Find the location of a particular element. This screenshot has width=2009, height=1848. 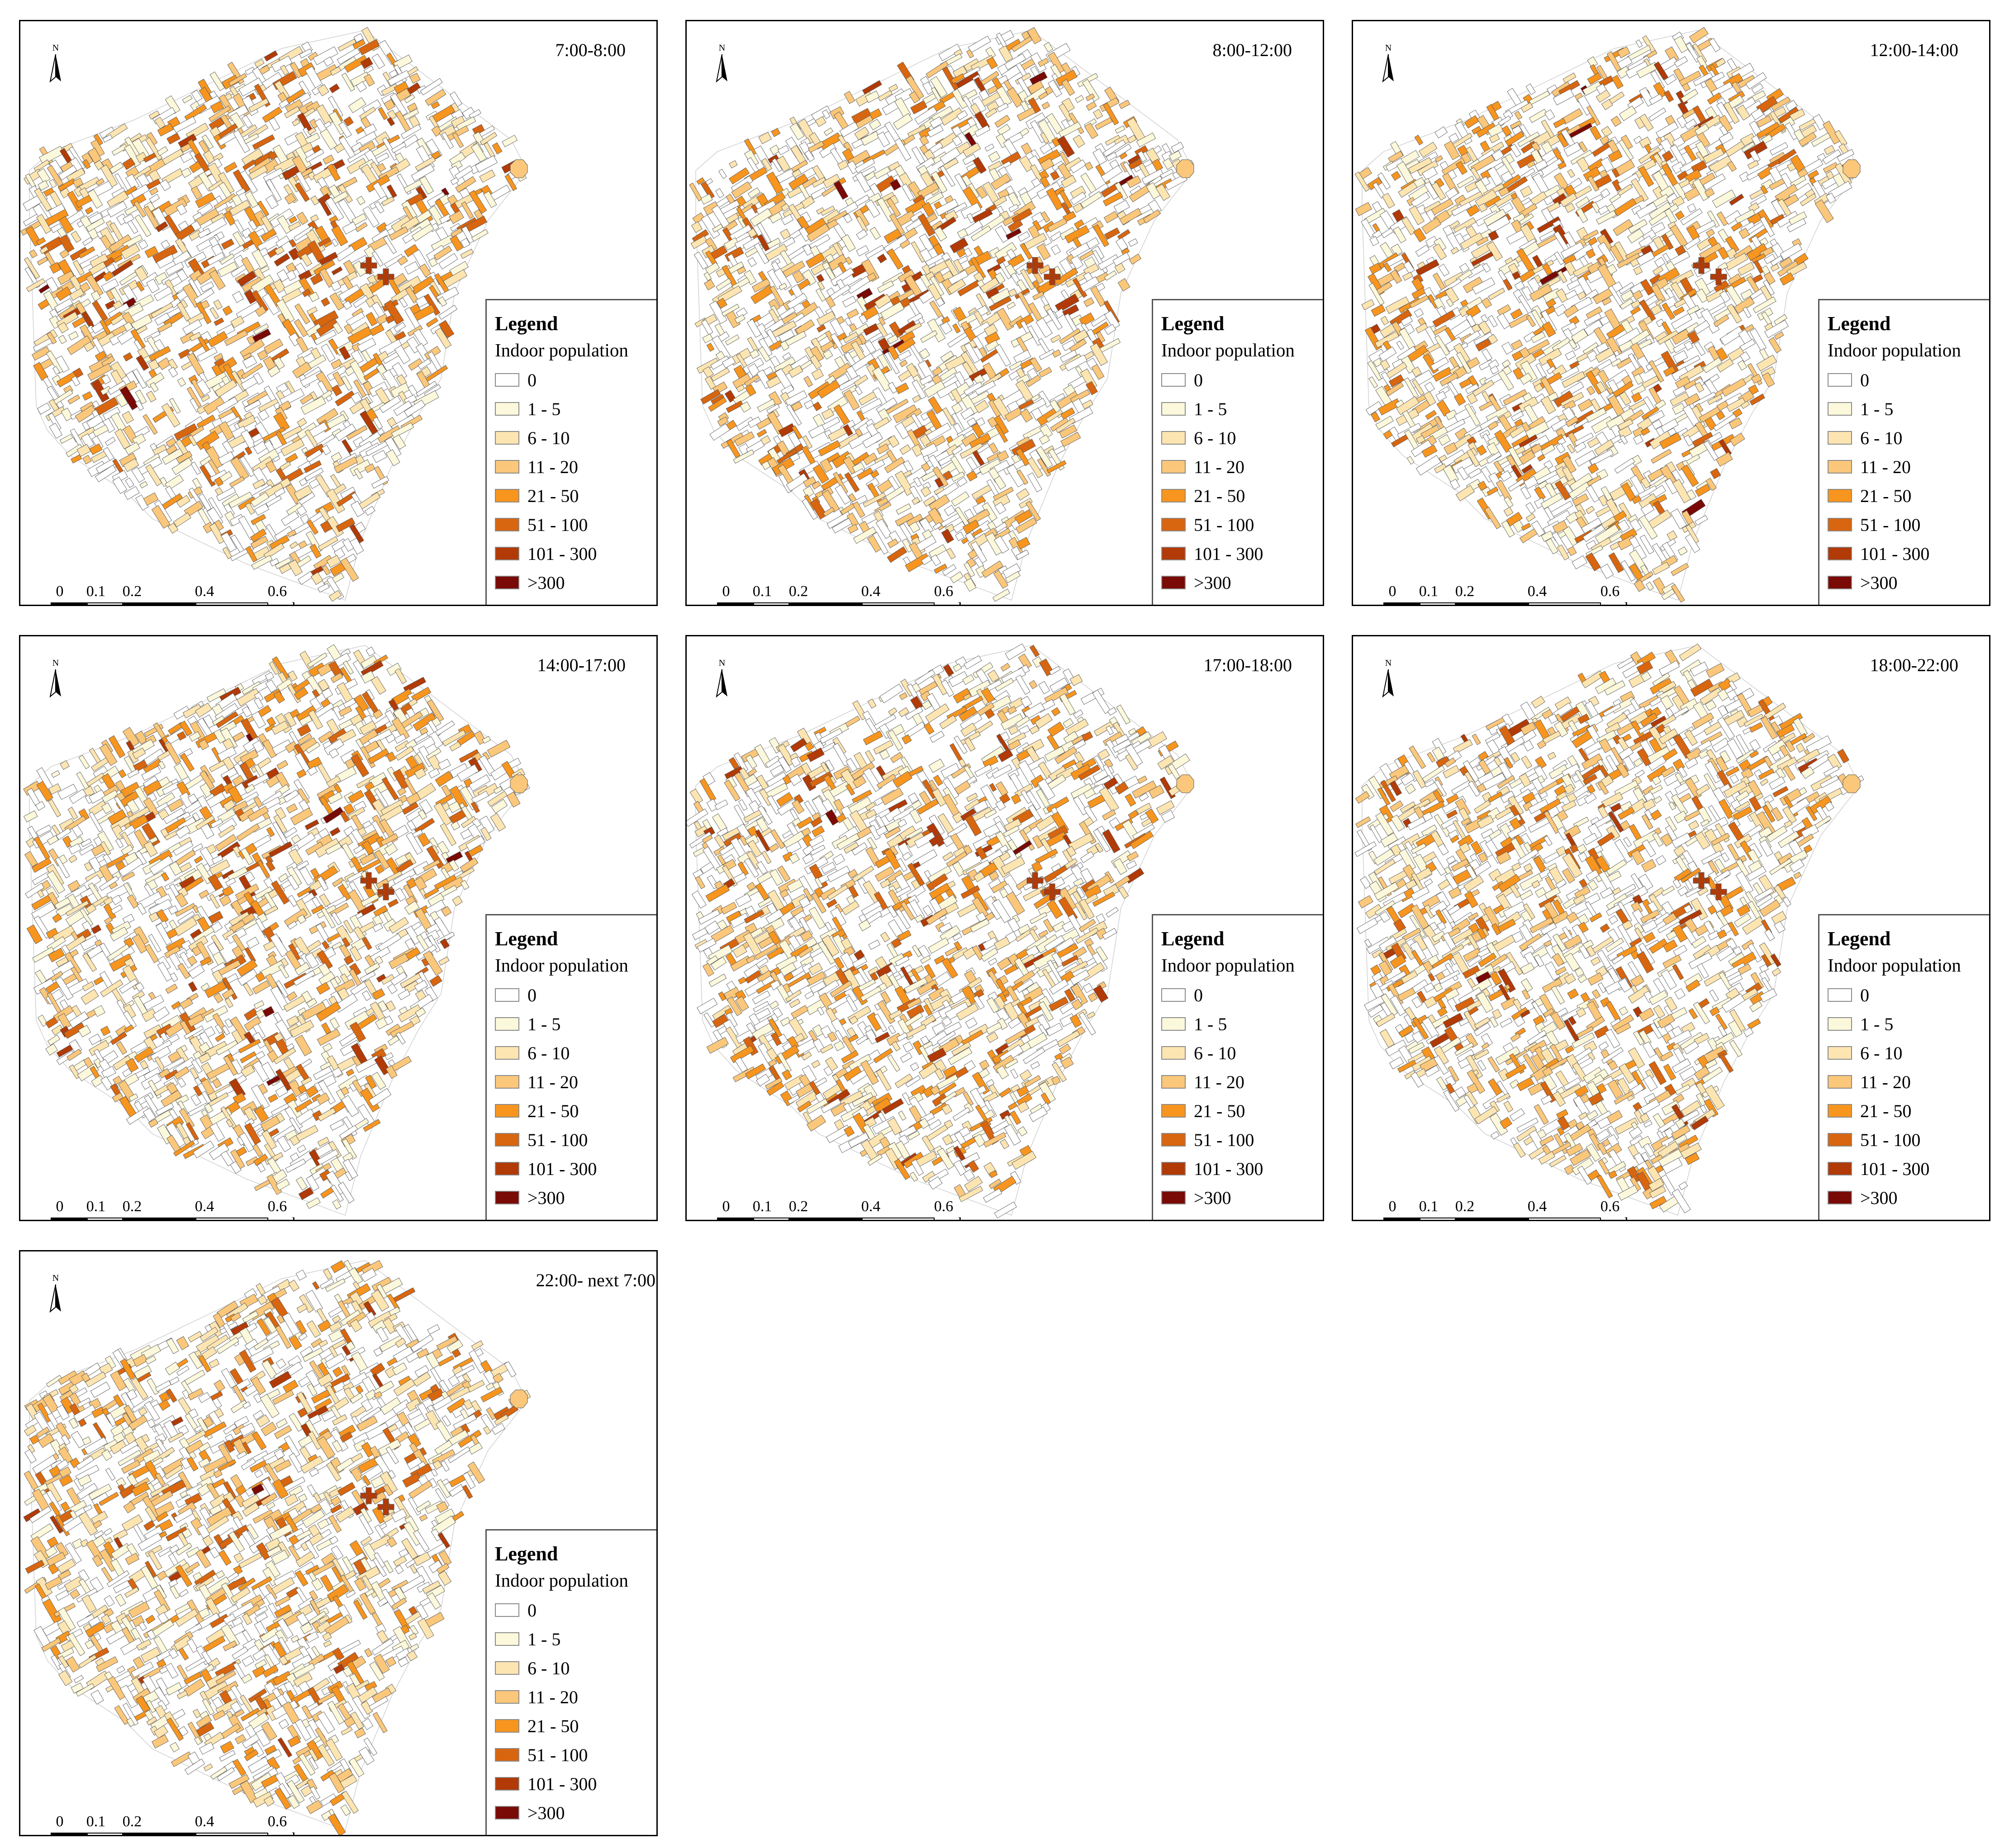

panel-time-title: 8:00-12:00 is located at coordinates (1252, 50).